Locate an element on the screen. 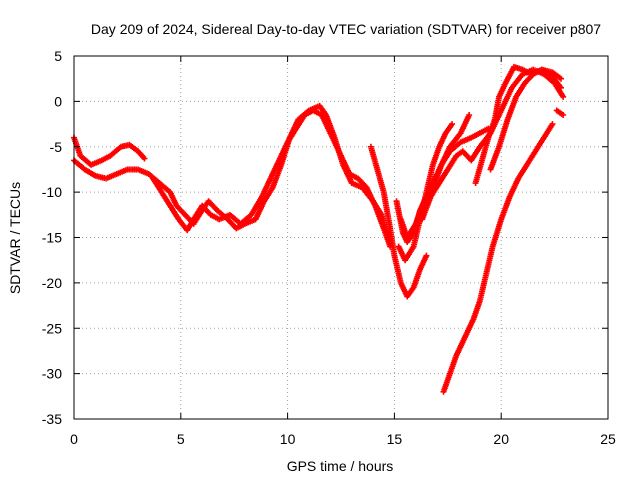 This screenshot has height=480, width=640. y-tick-label: -25 is located at coordinates (52, 328).